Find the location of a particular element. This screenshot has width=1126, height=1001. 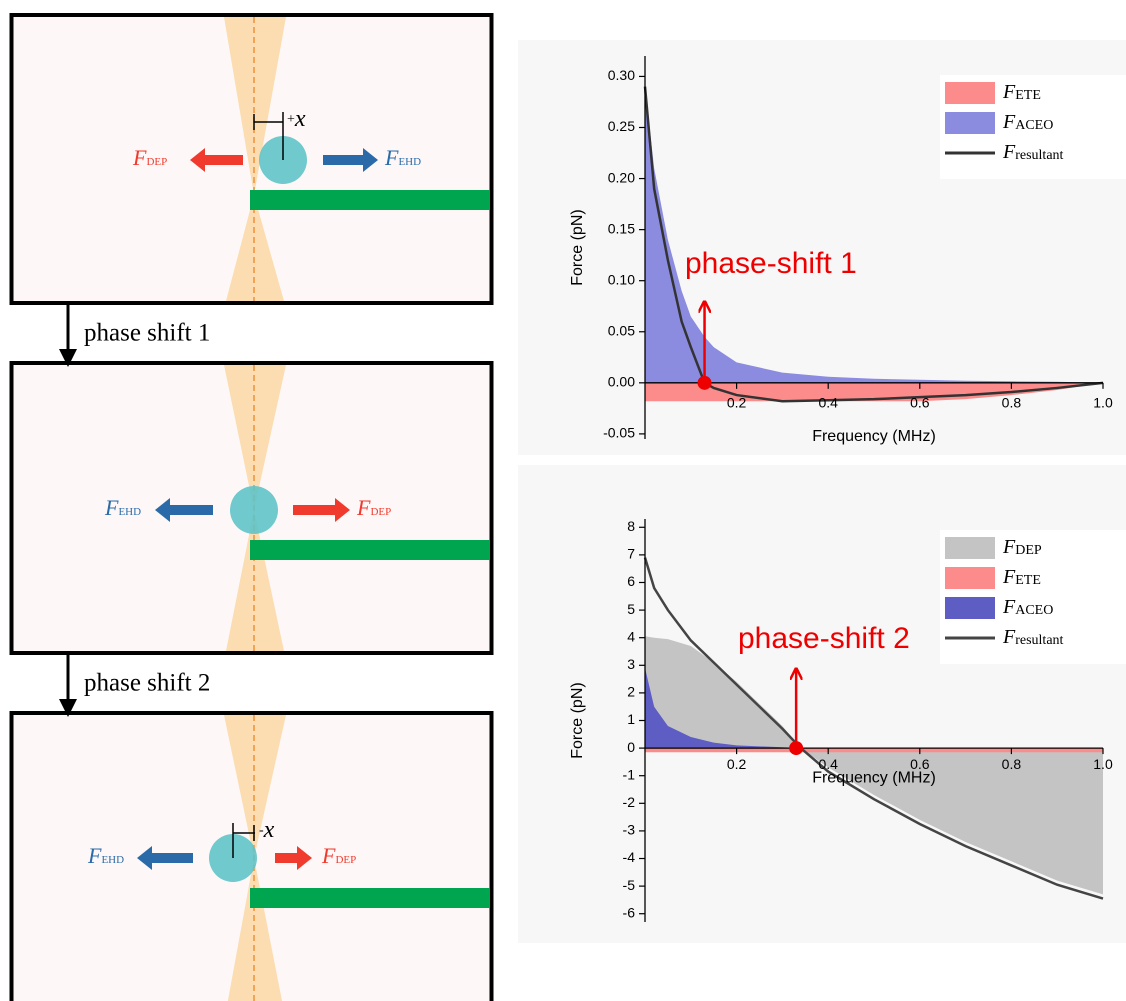

x-tick-label: 0.6 is located at coordinates (920, 403).